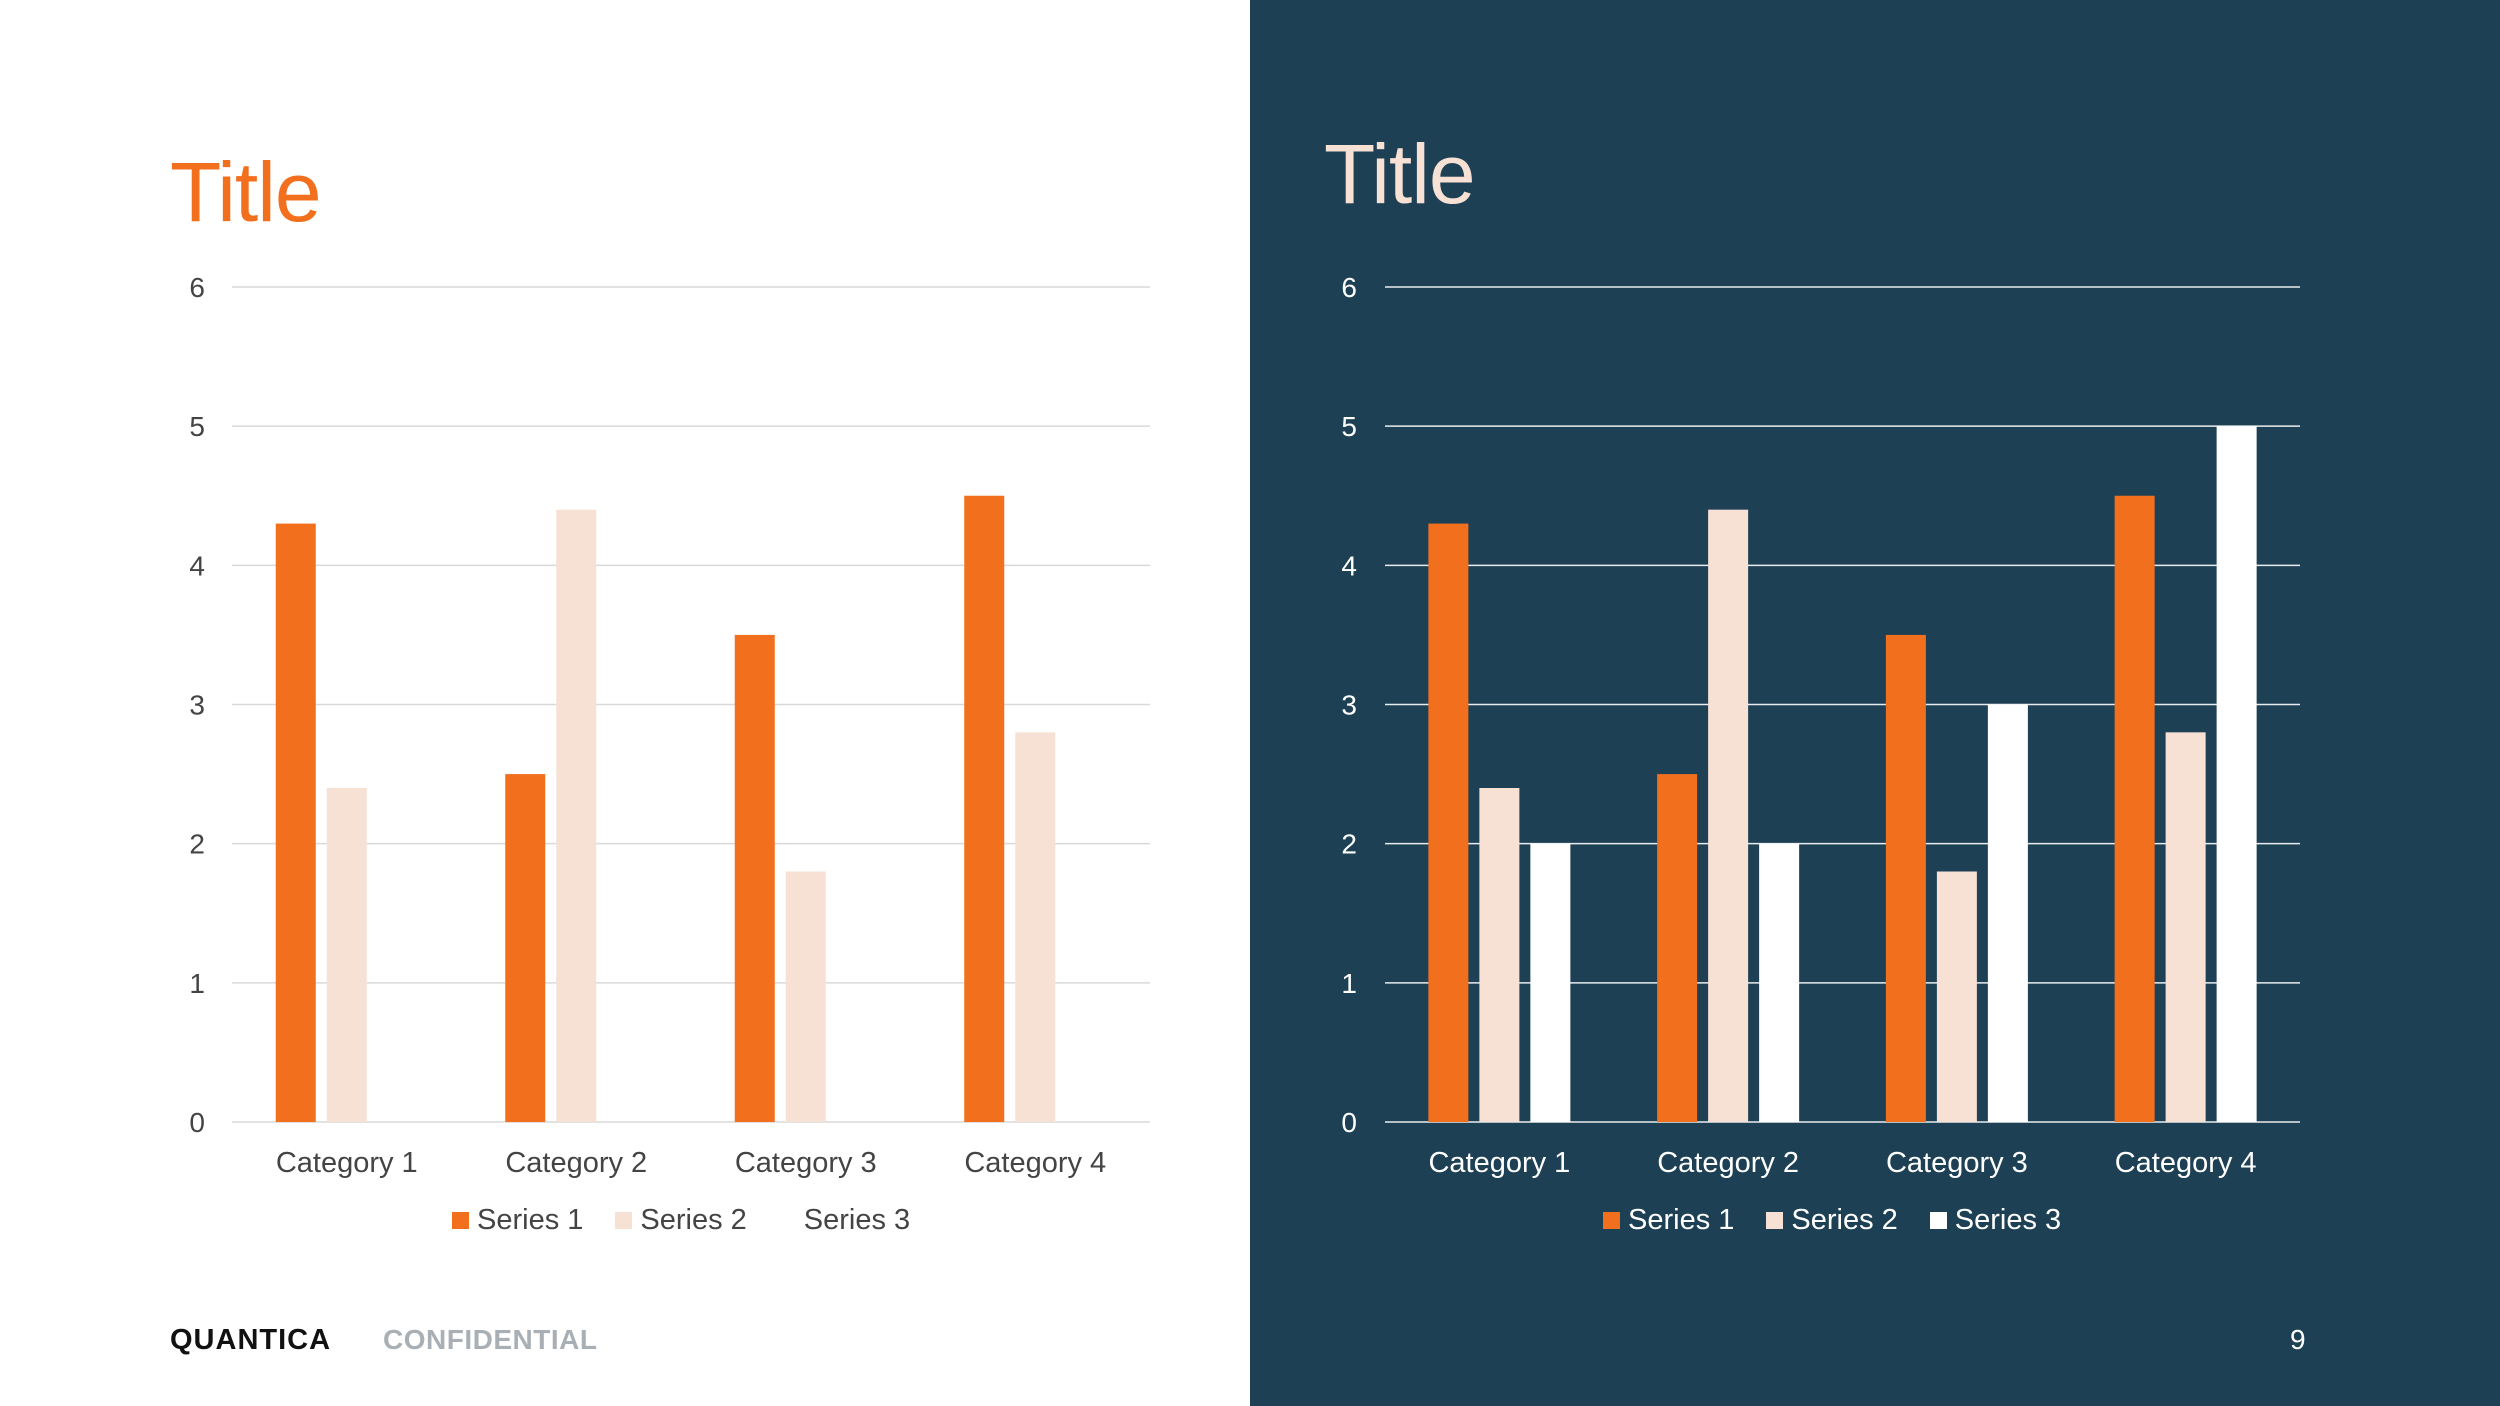 The width and height of the screenshot is (2500, 1406). I want to click on left-ytick-label: 1, so click(197, 983).